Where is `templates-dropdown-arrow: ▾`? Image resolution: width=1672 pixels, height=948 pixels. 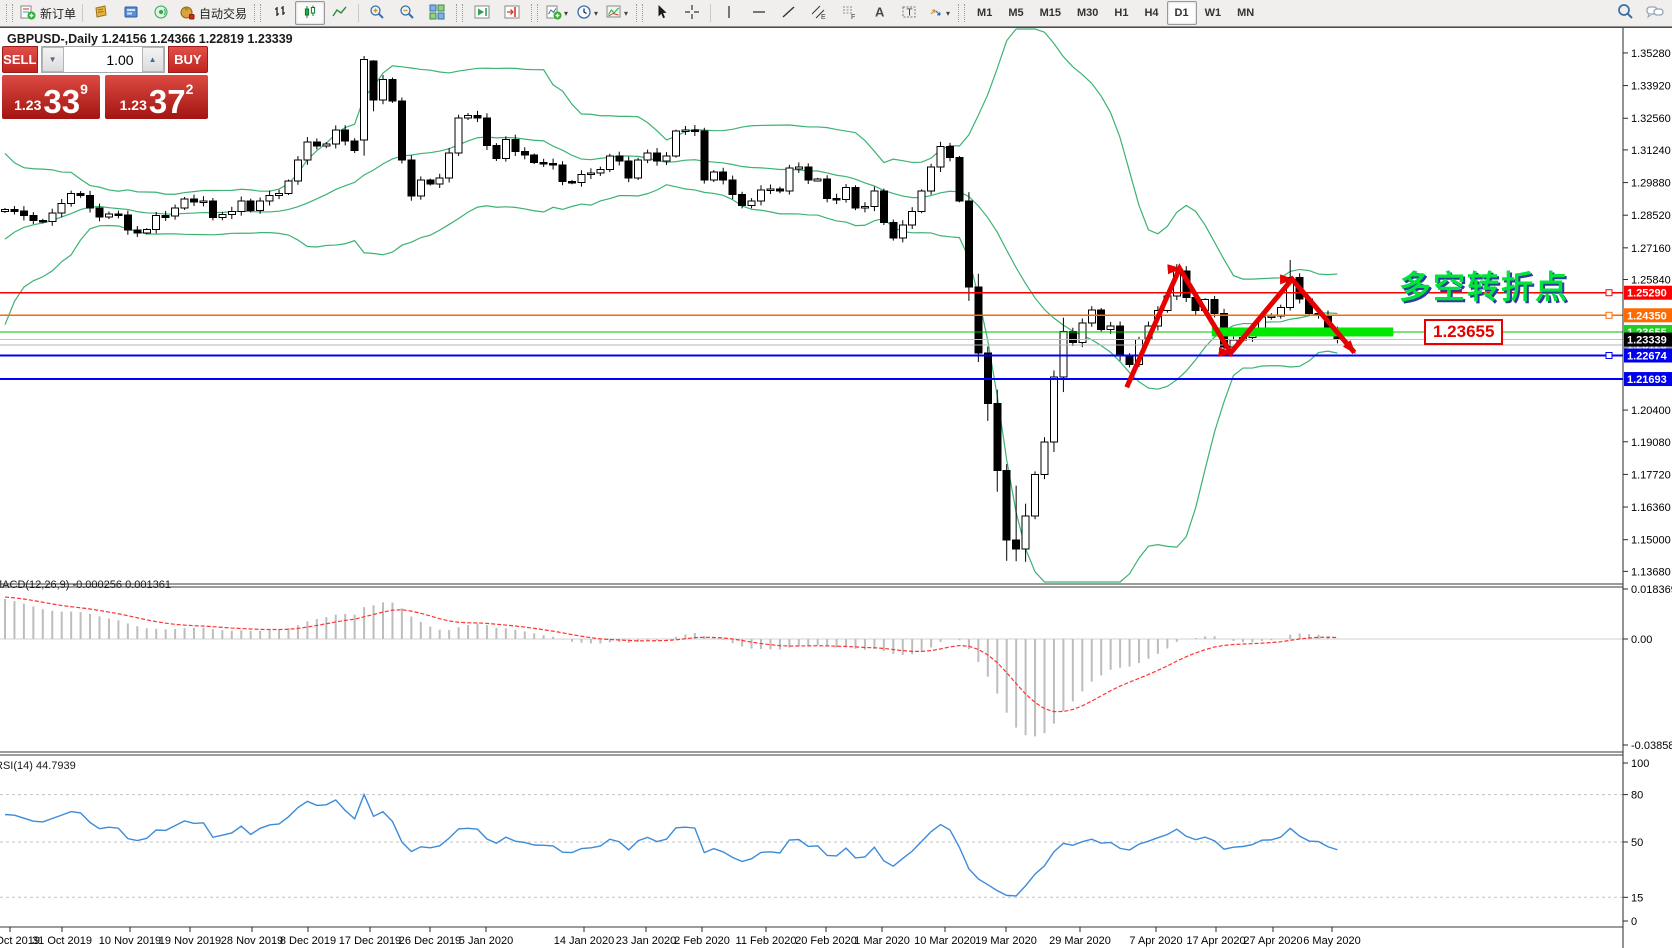 templates-dropdown-arrow: ▾ is located at coordinates (626, 13).